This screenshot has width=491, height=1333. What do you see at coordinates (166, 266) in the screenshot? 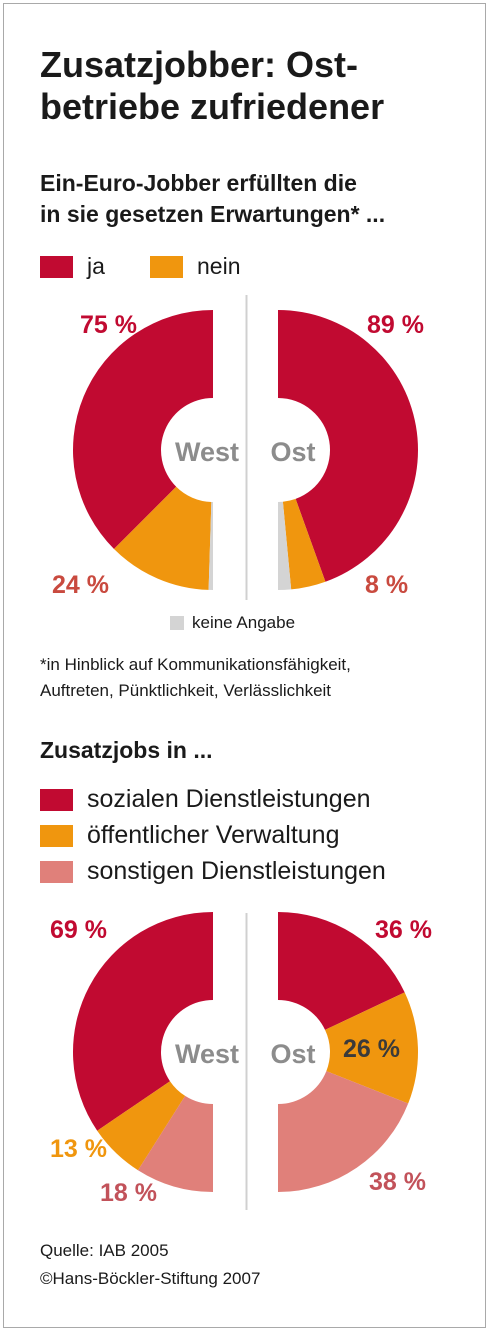
I see `legend-swatch-nein` at bounding box center [166, 266].